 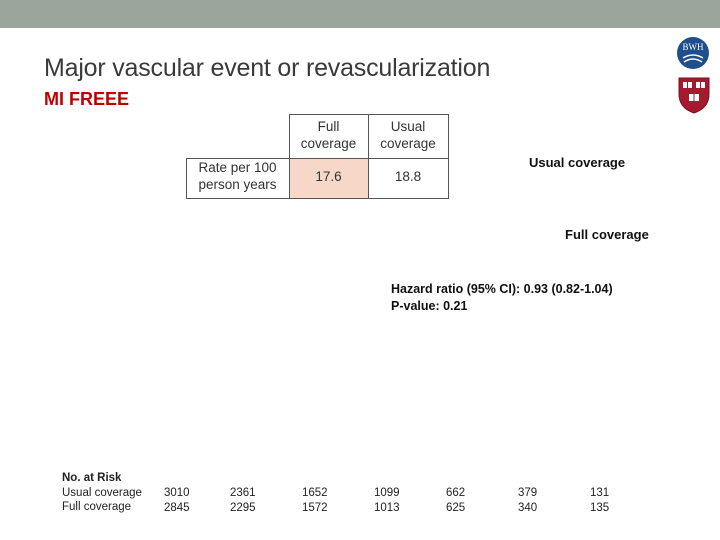 I want to click on at-risk-value: 340, so click(x=528, y=507).